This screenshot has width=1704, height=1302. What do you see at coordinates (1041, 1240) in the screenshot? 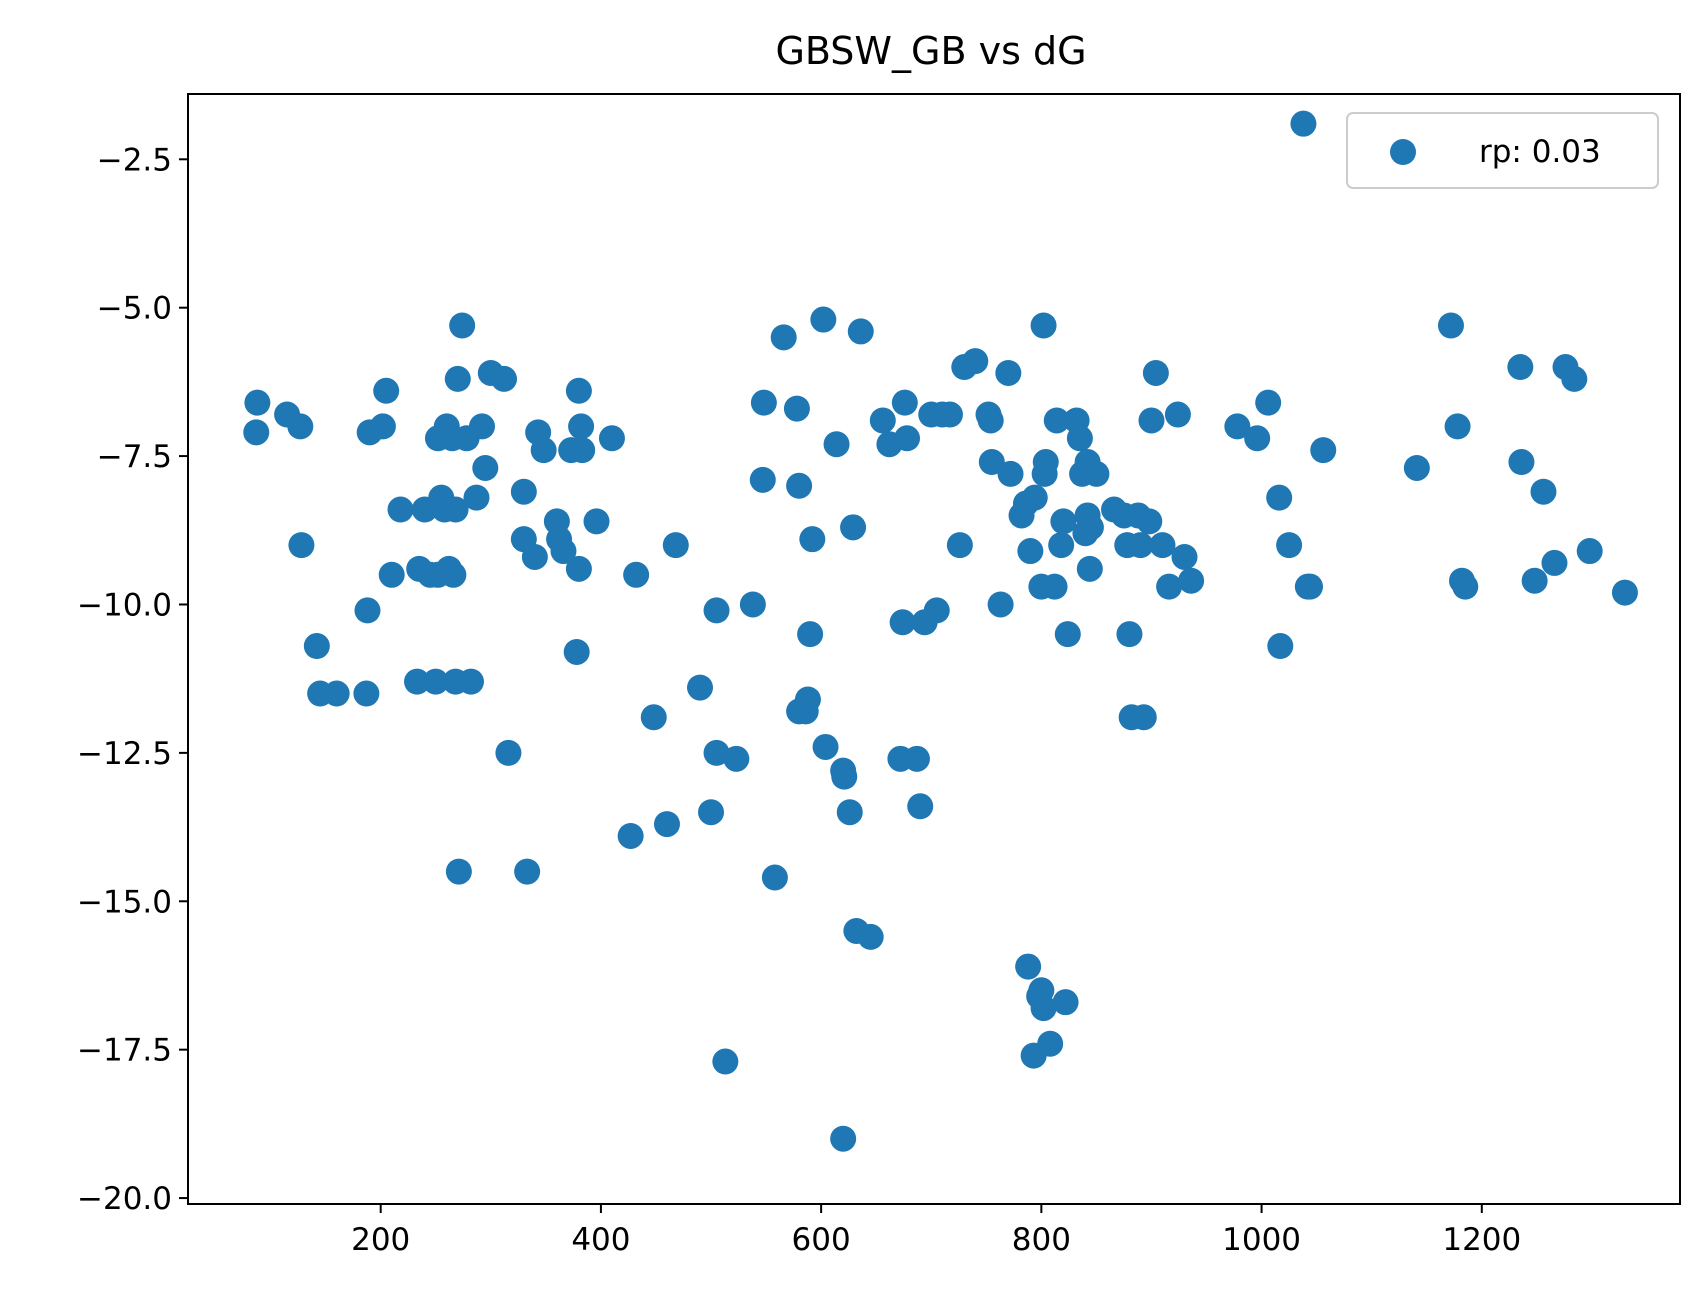
I see `x-tick-label: 800` at bounding box center [1041, 1240].